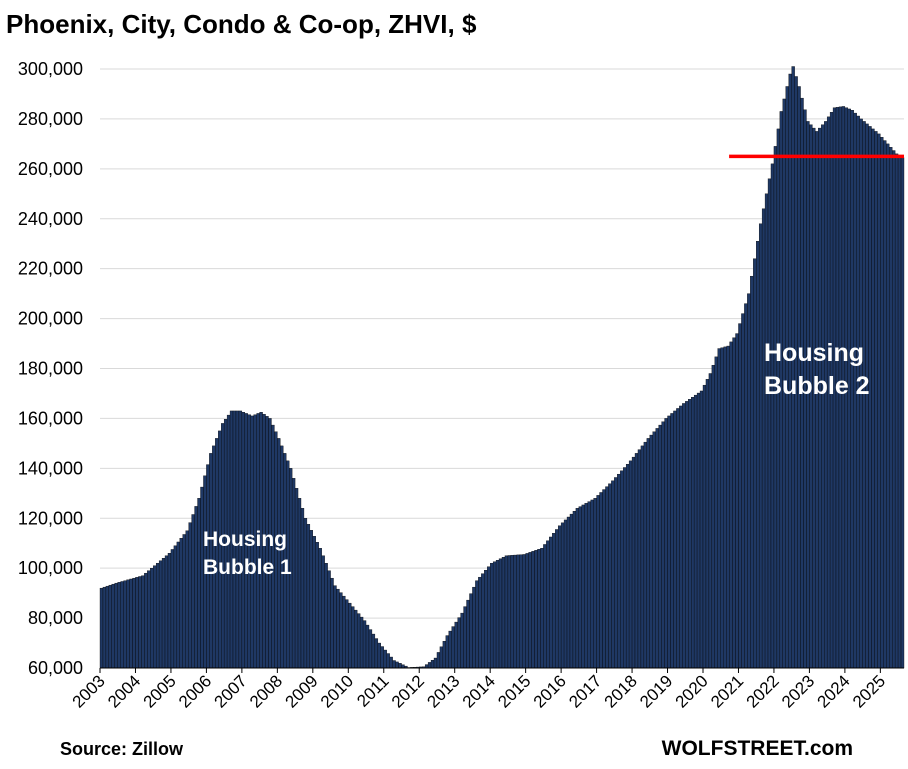  What do you see at coordinates (55, 618) in the screenshot?
I see `y-tick-label: 80,000` at bounding box center [55, 618].